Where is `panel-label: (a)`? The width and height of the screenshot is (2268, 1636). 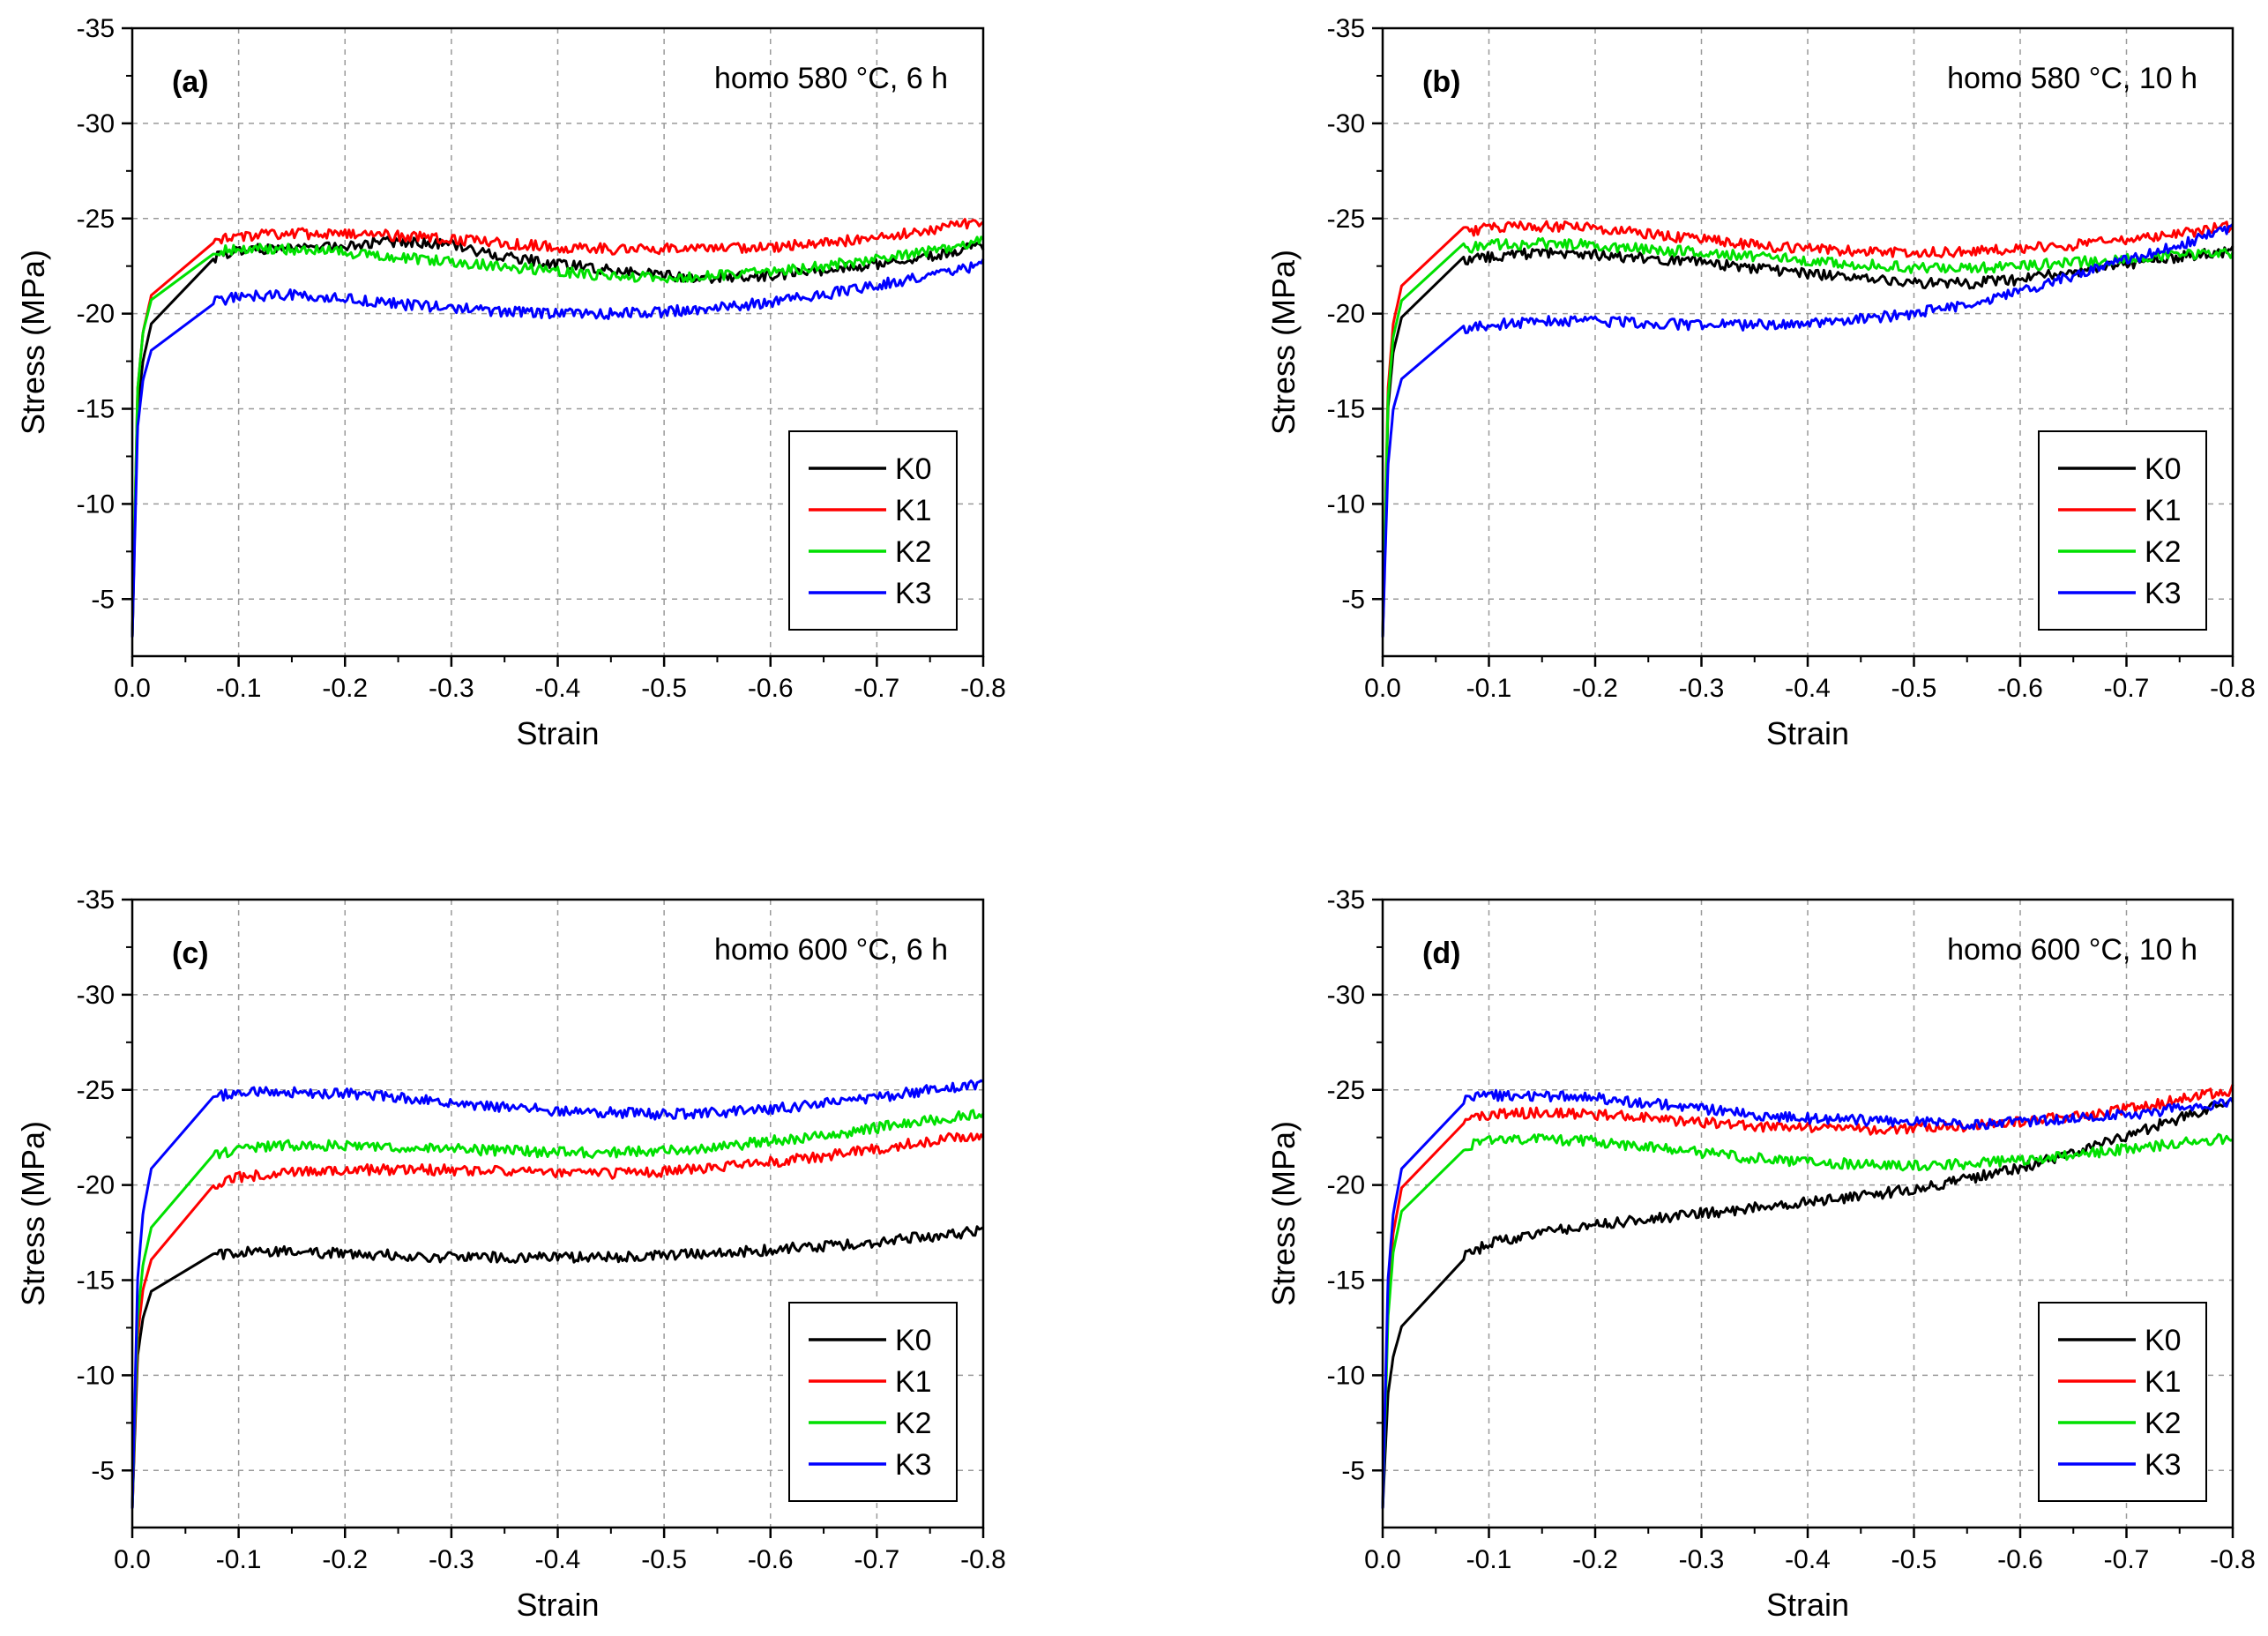
panel-label: (a) is located at coordinates (190, 82).